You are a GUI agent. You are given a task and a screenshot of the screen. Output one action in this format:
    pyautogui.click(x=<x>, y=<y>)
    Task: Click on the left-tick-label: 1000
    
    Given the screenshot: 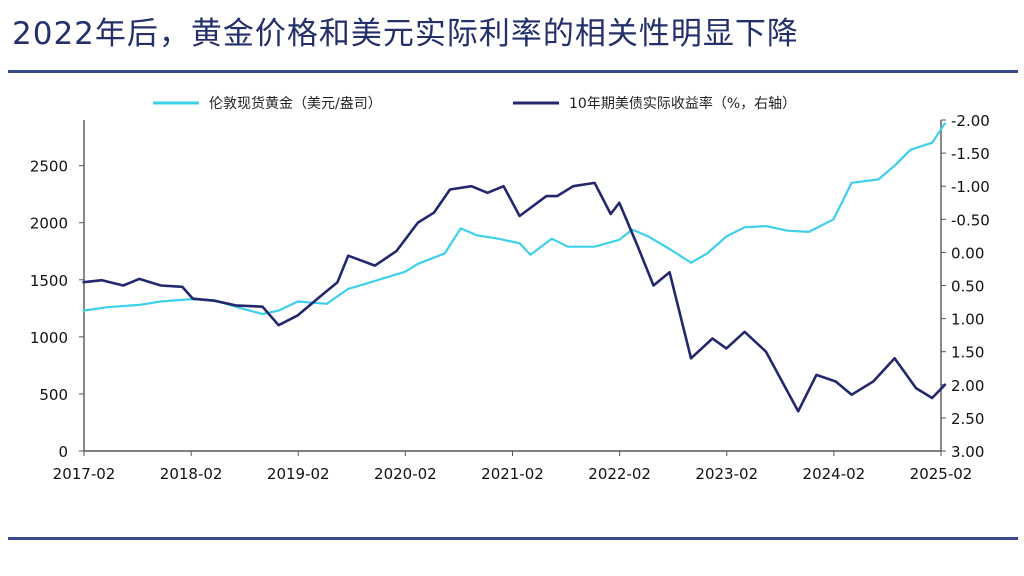 What is the action you would take?
    pyautogui.click(x=49, y=338)
    